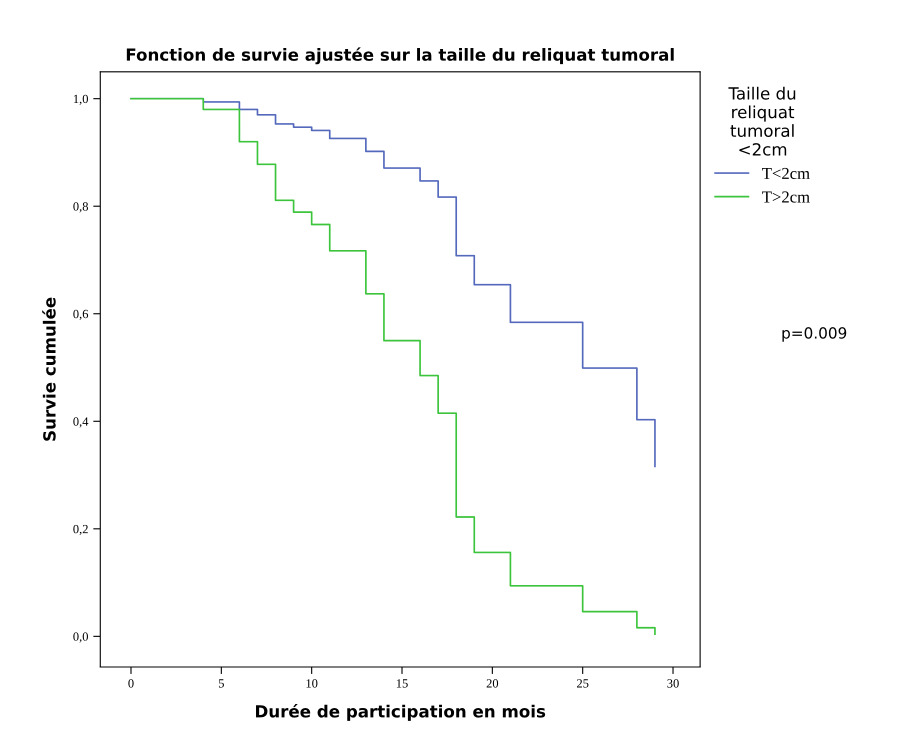  What do you see at coordinates (81, 99) in the screenshot?
I see `y-tick-label: 1,0` at bounding box center [81, 99].